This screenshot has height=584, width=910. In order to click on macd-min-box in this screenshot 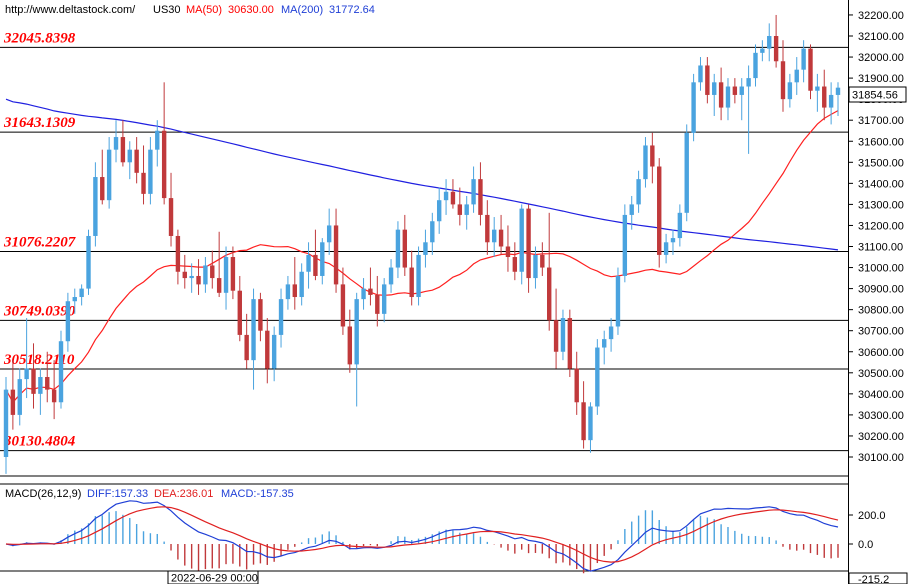, I will do `click(878, 578)`.